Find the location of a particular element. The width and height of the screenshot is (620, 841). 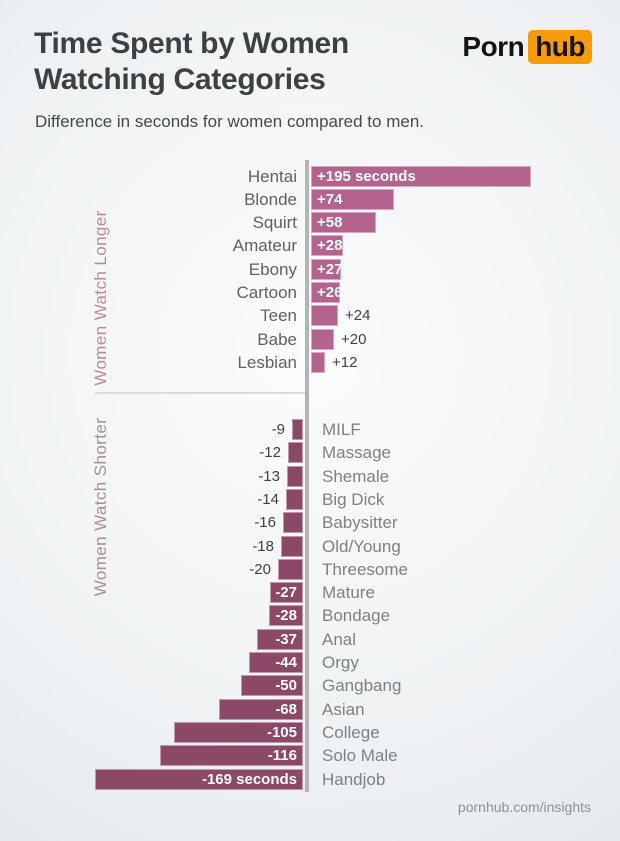

value-label: +12 is located at coordinates (345, 362).